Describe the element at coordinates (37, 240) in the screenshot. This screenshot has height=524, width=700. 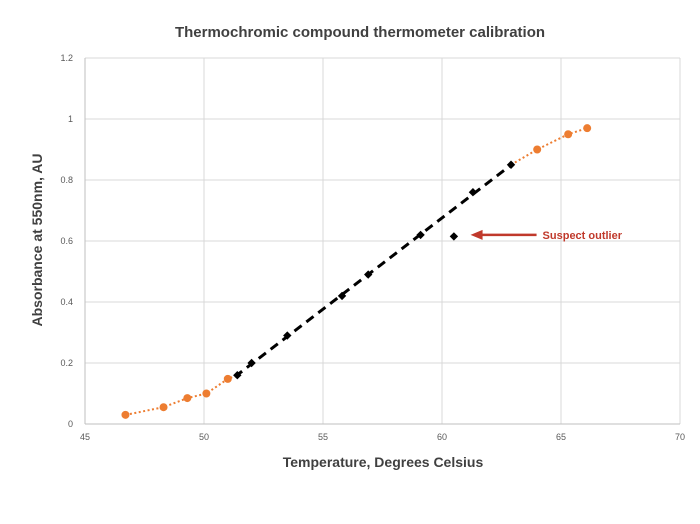
I see `y-axis-title: Absorbance at 550nm, AU` at that location.